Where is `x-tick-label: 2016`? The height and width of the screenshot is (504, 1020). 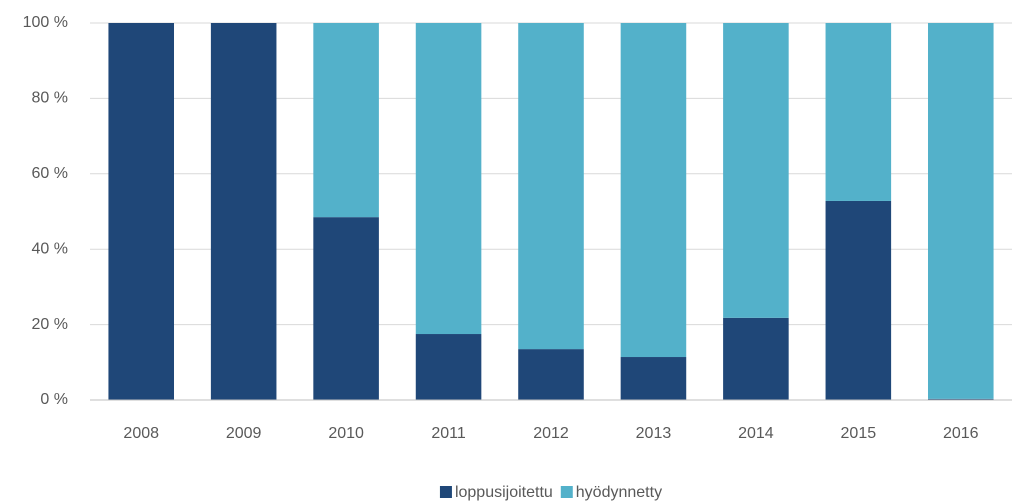
x-tick-label: 2016 is located at coordinates (961, 433).